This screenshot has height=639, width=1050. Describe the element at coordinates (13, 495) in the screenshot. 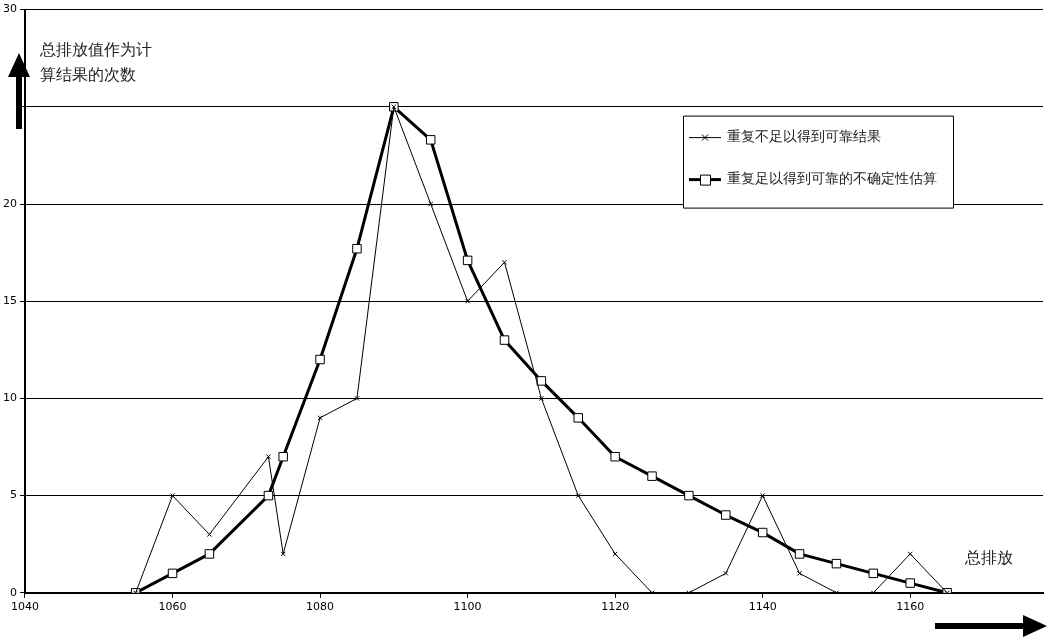

I see `y-tick-label: 5` at that location.